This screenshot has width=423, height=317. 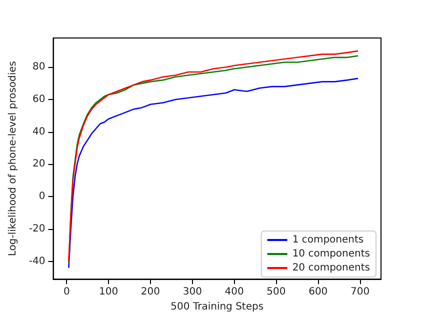 I want to click on y-axis-title: Log-likelihood of phone-level prosodies, so click(x=13, y=158).